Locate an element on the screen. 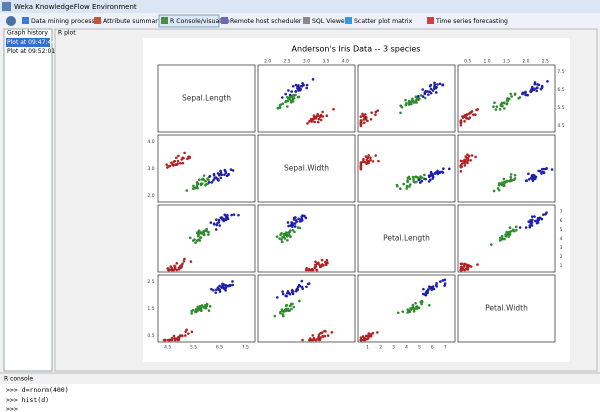 The width and height of the screenshot is (600, 412). tab-label: Time series forecasting is located at coordinates (471, 21).